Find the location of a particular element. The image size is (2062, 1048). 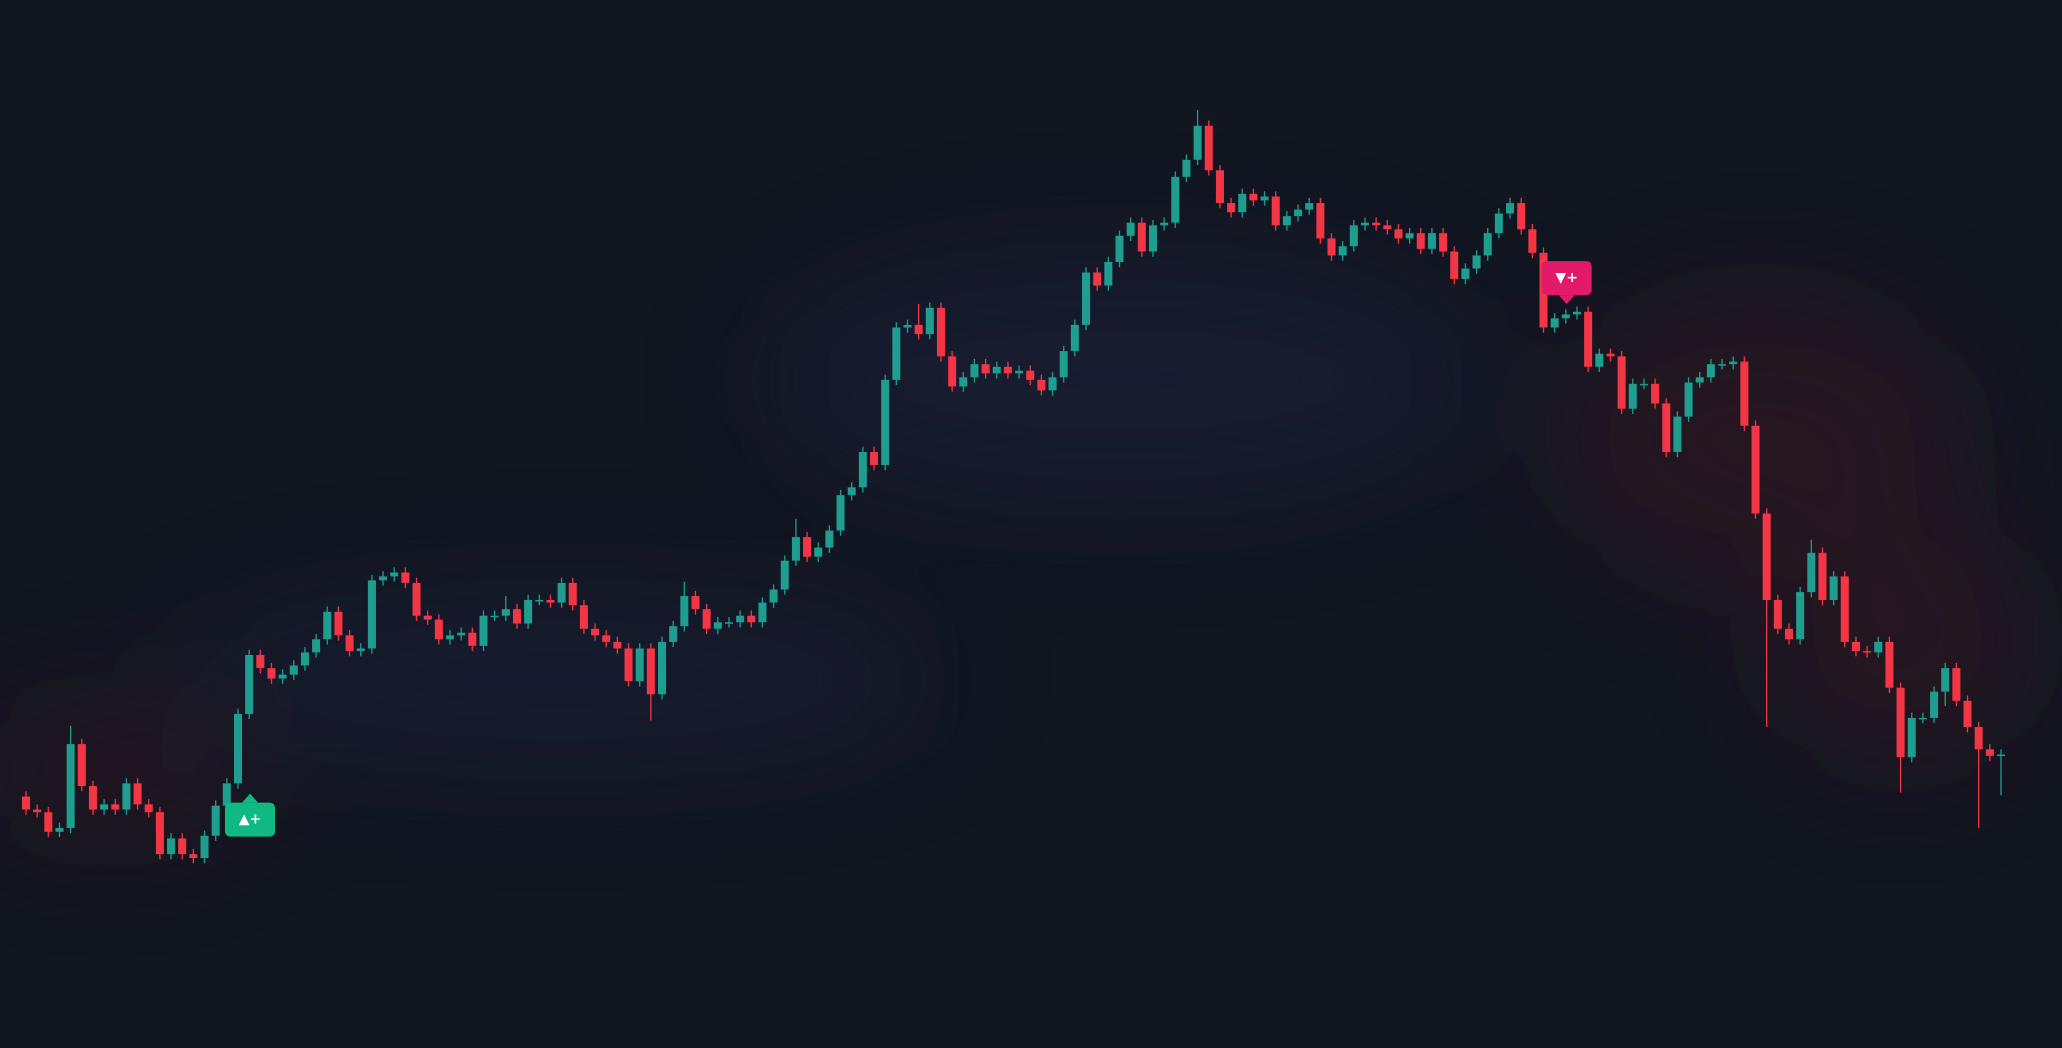

signal-badge: ▼+ is located at coordinates (1566, 283).